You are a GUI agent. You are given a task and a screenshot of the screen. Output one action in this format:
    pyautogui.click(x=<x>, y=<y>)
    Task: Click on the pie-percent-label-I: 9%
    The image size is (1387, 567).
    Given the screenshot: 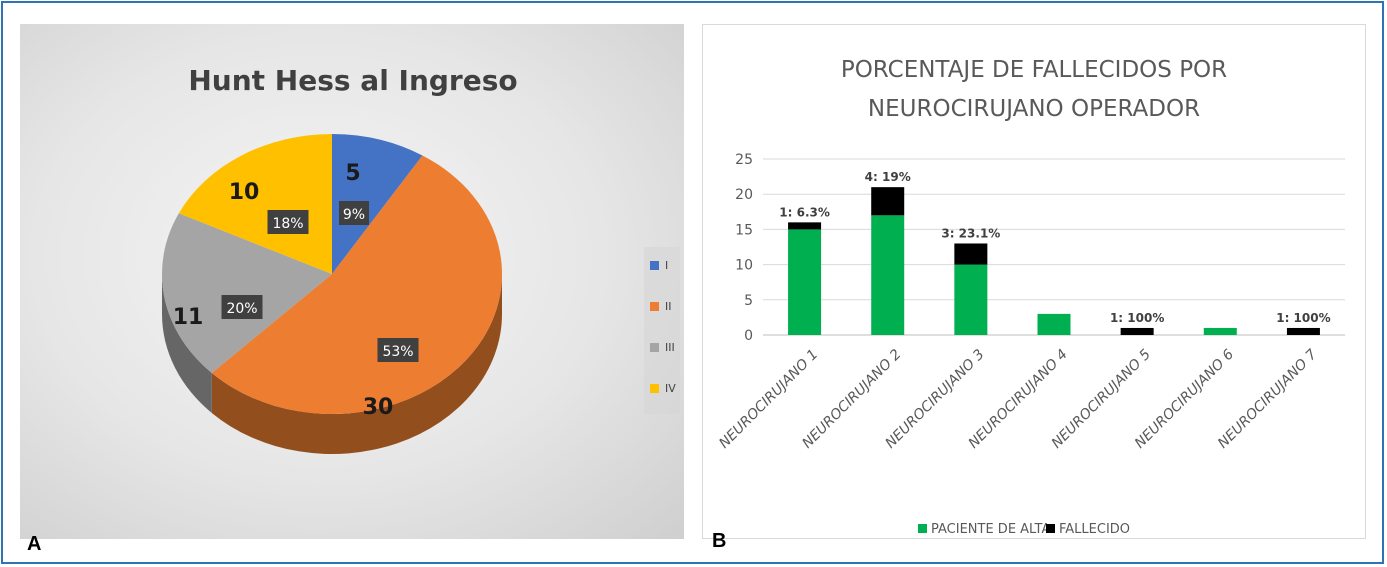 What is the action you would take?
    pyautogui.click(x=354, y=215)
    